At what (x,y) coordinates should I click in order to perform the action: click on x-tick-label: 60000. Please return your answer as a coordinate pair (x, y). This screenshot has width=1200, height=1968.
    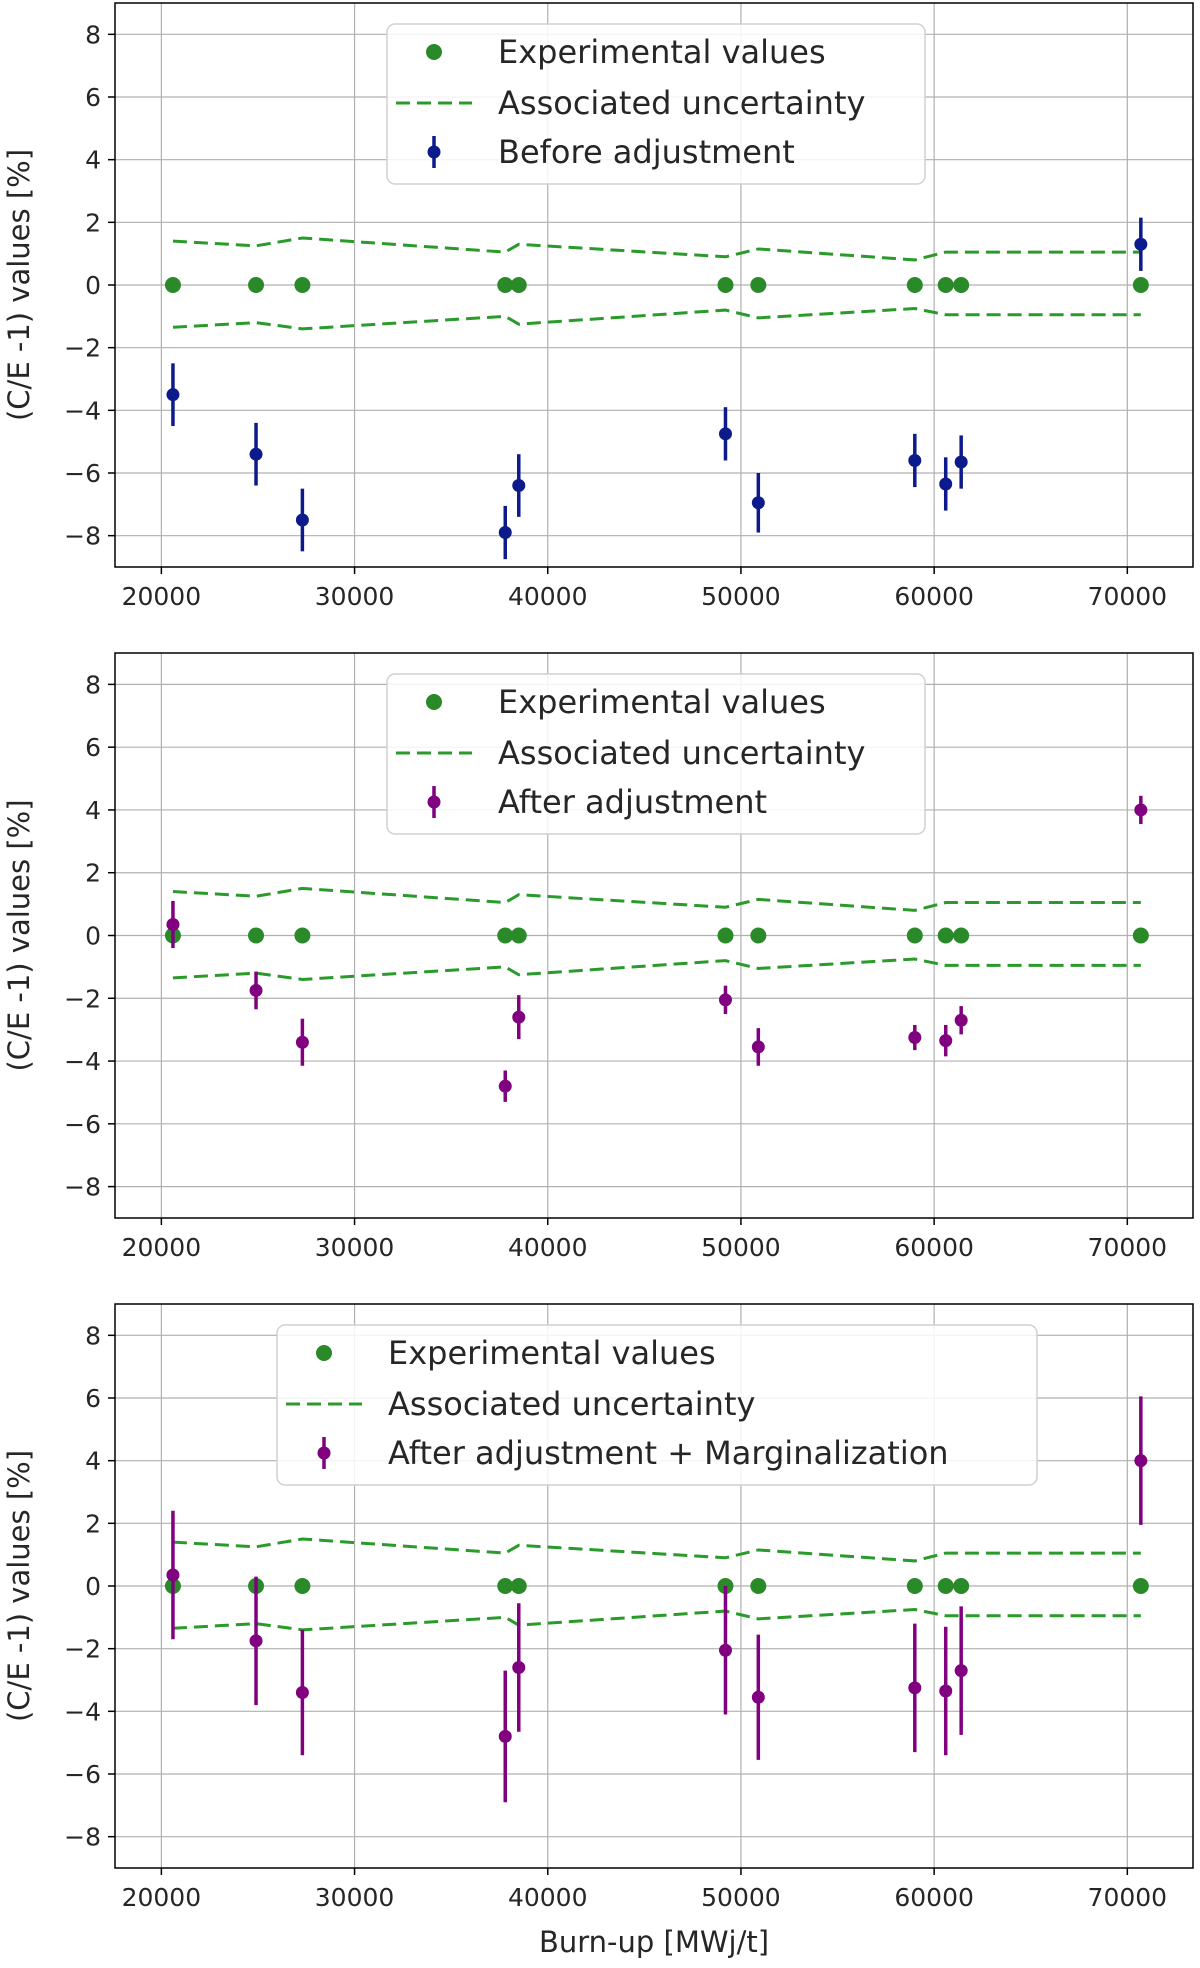
    Looking at the image, I should click on (934, 1247).